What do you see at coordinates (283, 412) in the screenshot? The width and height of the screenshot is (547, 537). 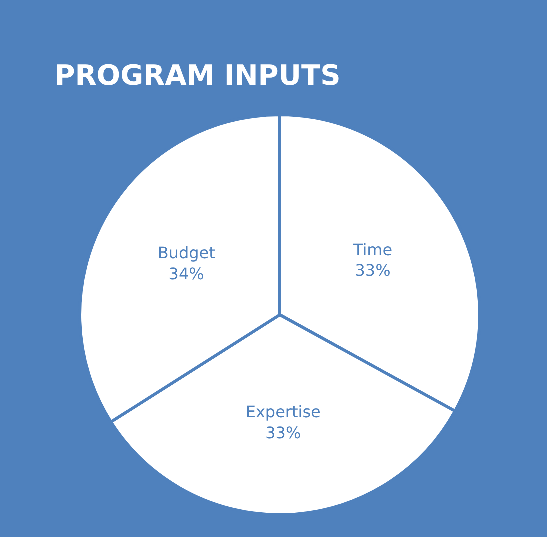 I see `slice-label: Expertise` at bounding box center [283, 412].